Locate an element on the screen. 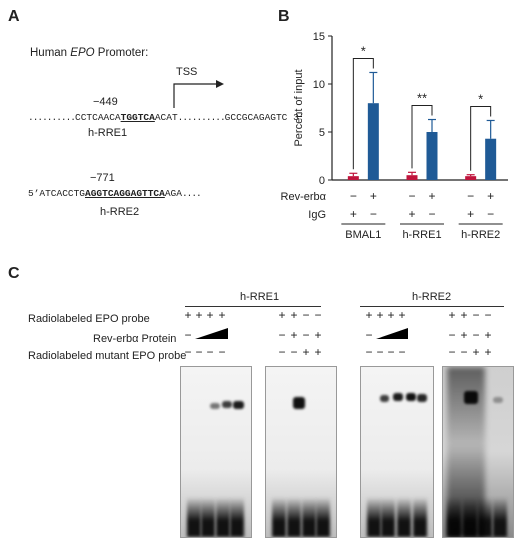 The image size is (520, 541). igg-sign-h-RRE1-1: − is located at coordinates (431, 214).